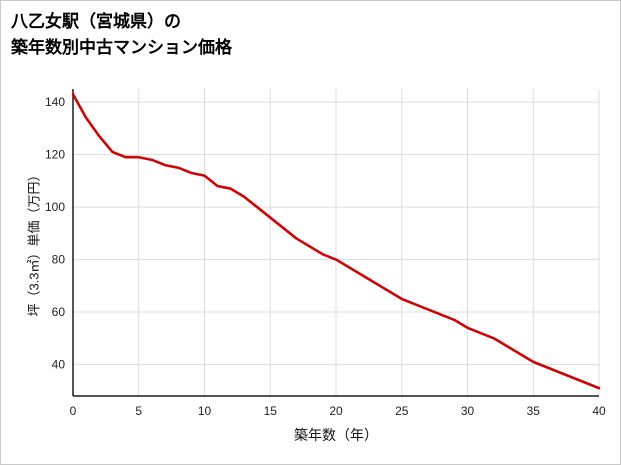 The image size is (621, 465). Describe the element at coordinates (468, 411) in the screenshot. I see `x-tick-label: 30` at that location.